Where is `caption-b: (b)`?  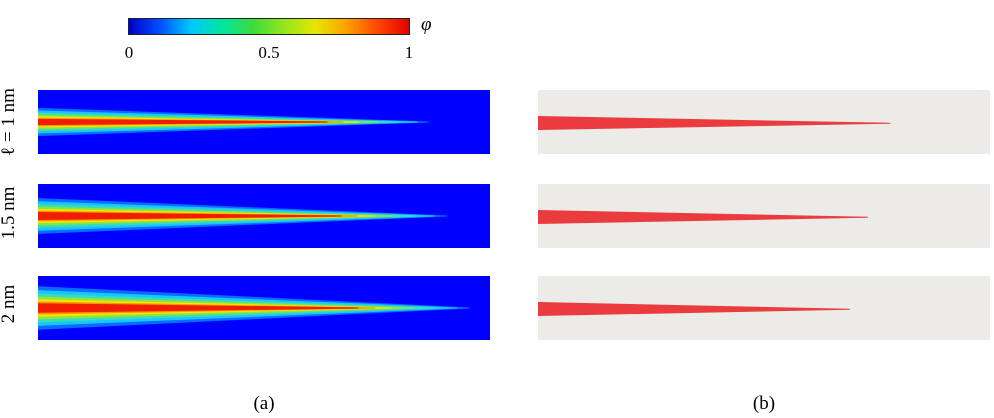 caption-b: (b) is located at coordinates (764, 403).